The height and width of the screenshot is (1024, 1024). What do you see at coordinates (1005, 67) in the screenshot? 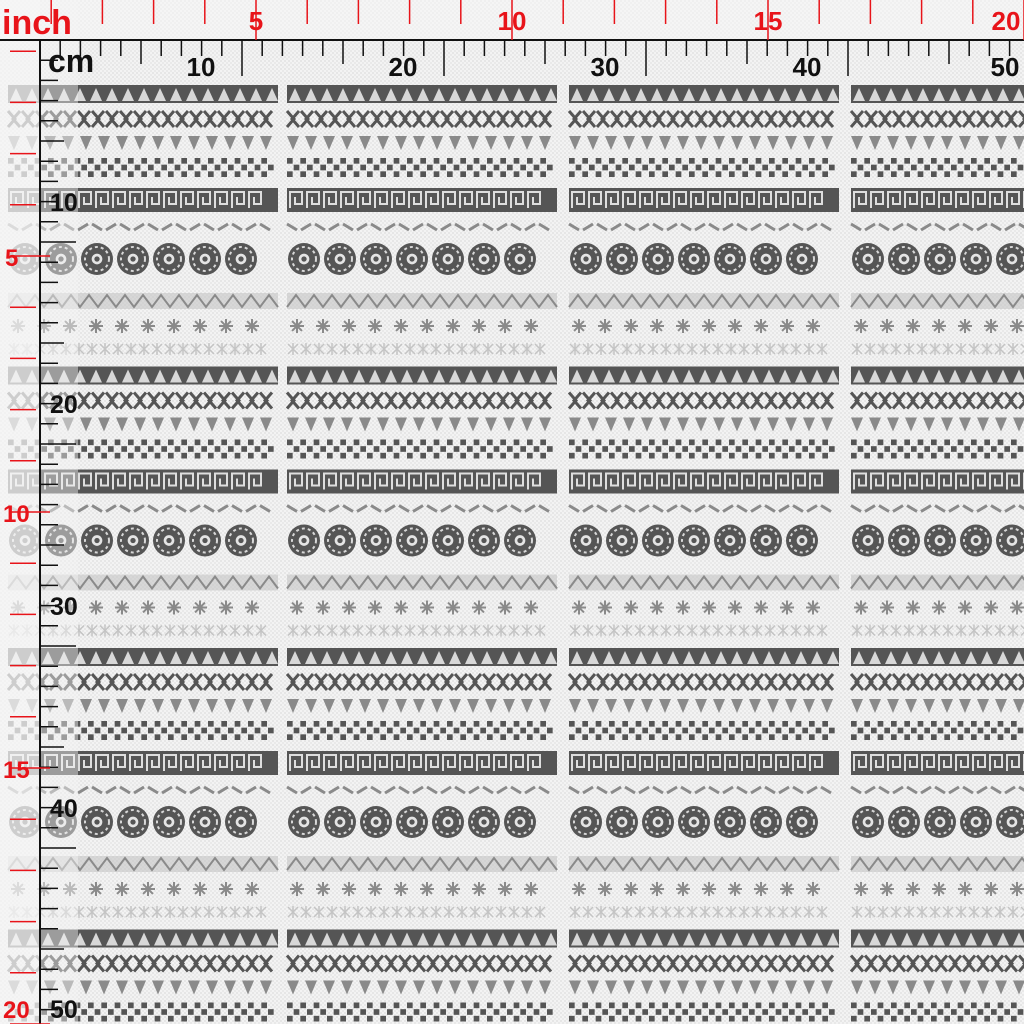
I see `cm-top-label-50: 50` at bounding box center [1005, 67].